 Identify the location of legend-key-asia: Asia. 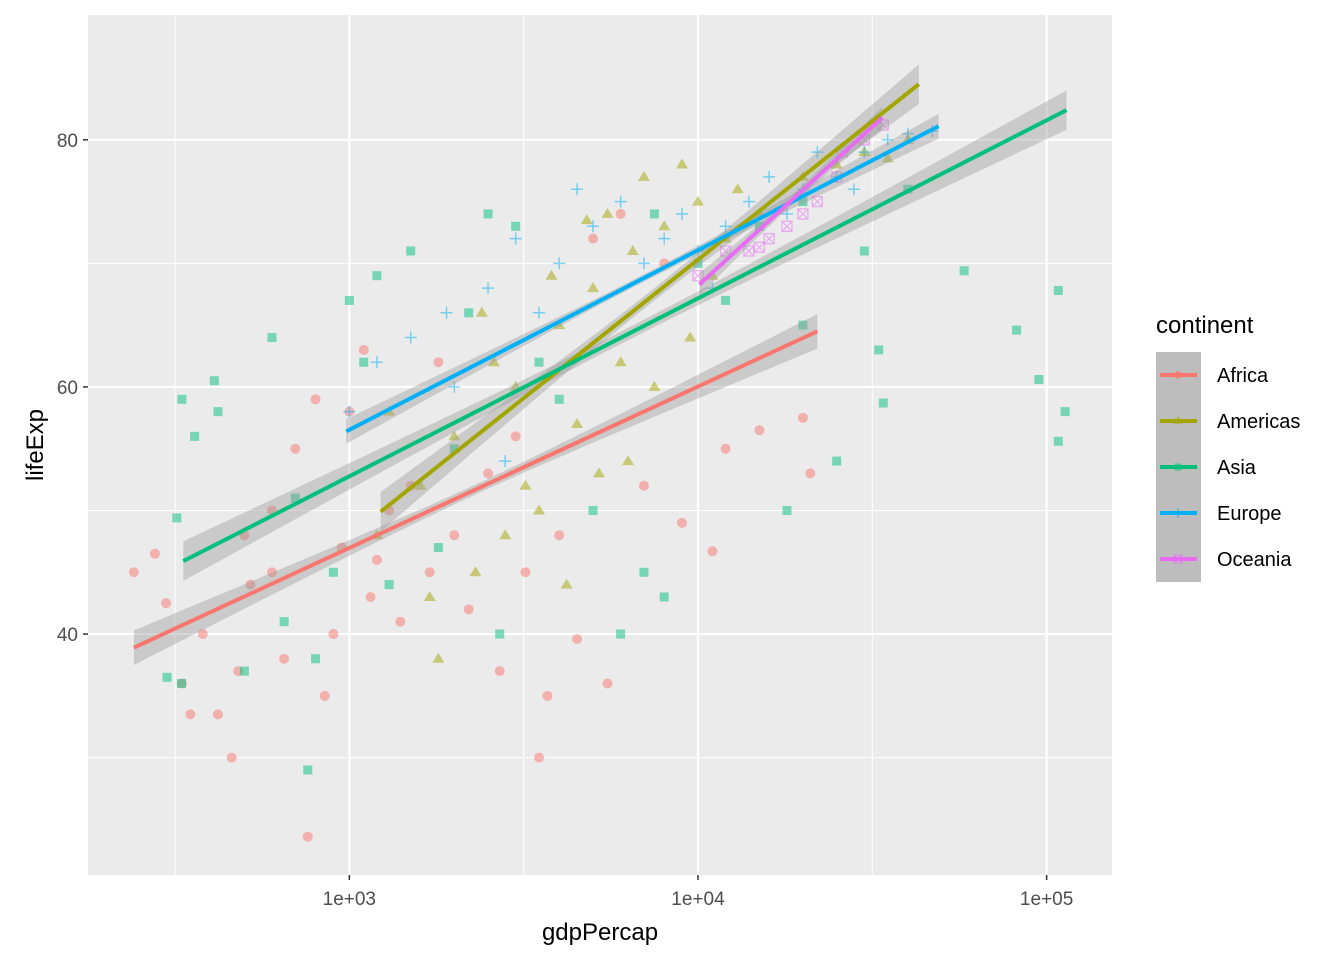
(1206, 467).